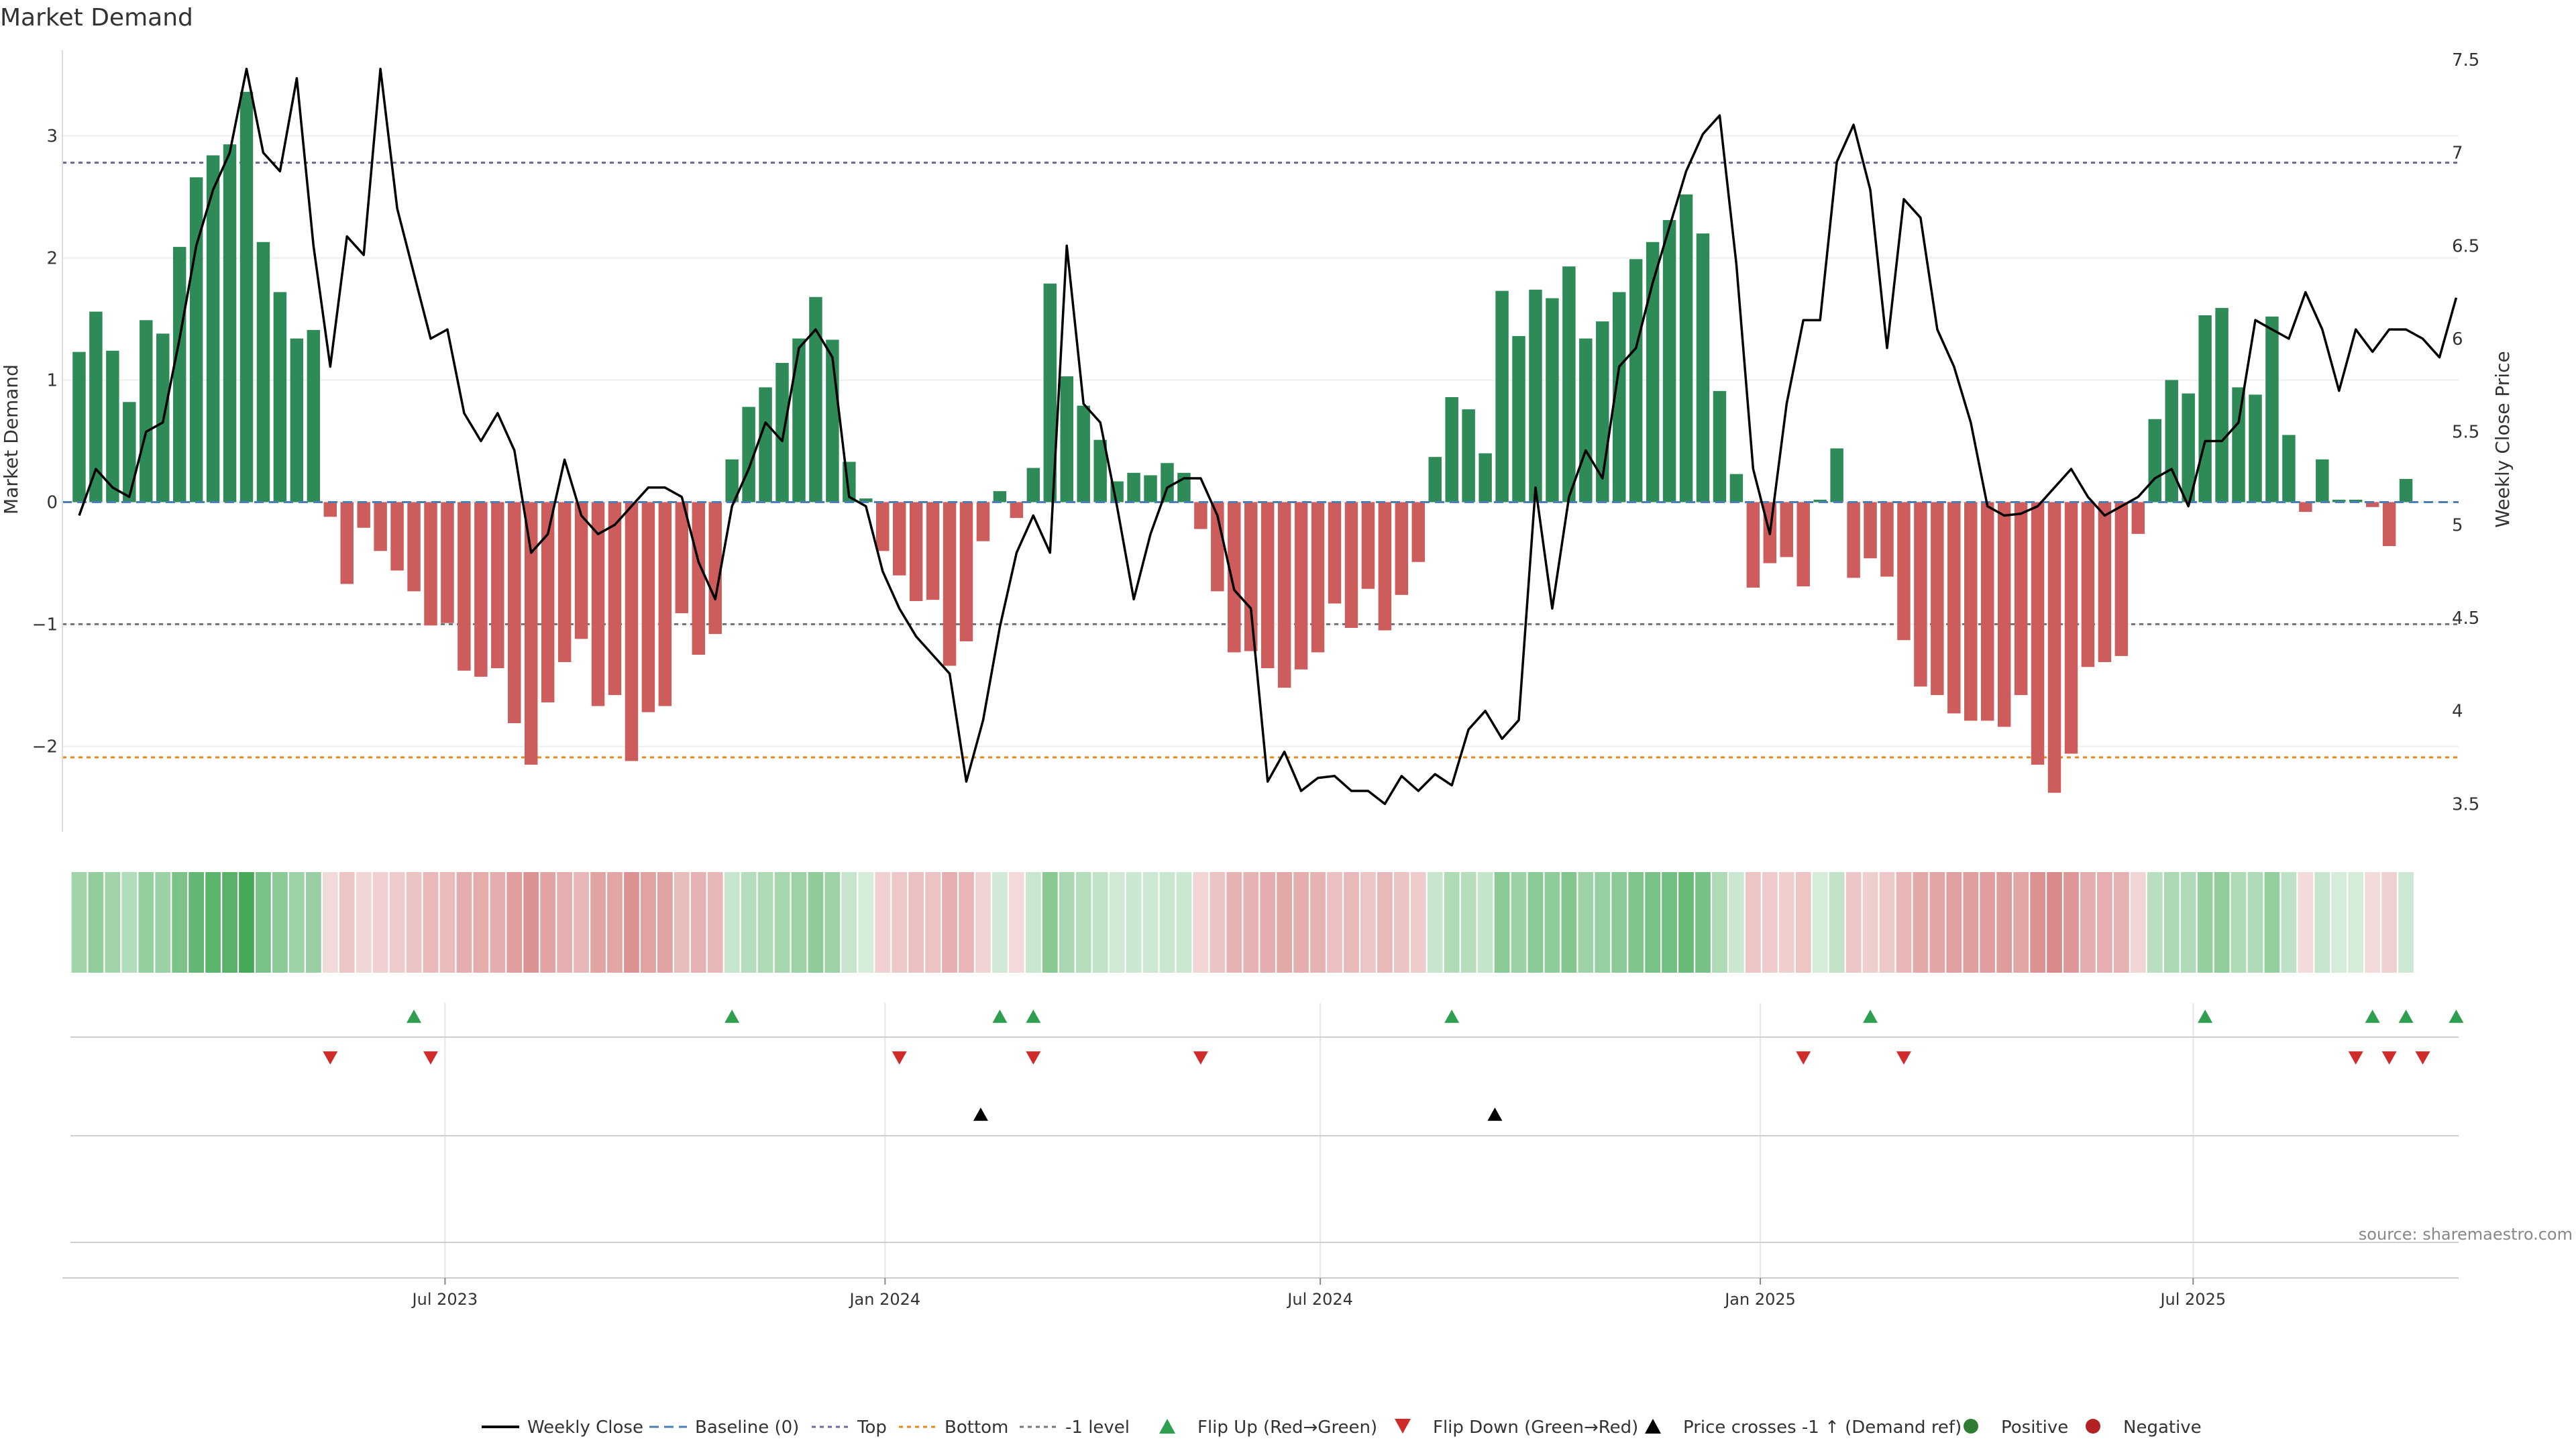 This screenshot has height=1449, width=2576. I want to click on x-tick-label: Jan 2024, so click(884, 1299).